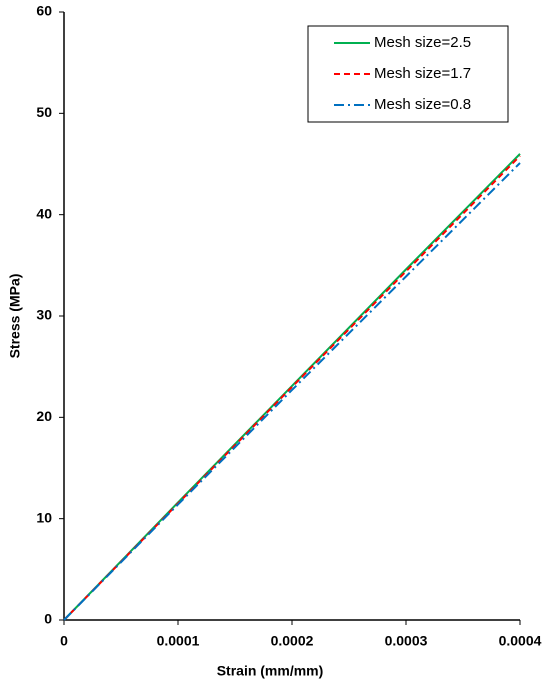 Image resolution: width=550 pixels, height=687 pixels. Describe the element at coordinates (48, 619) in the screenshot. I see `y-tick-label: 0` at that location.